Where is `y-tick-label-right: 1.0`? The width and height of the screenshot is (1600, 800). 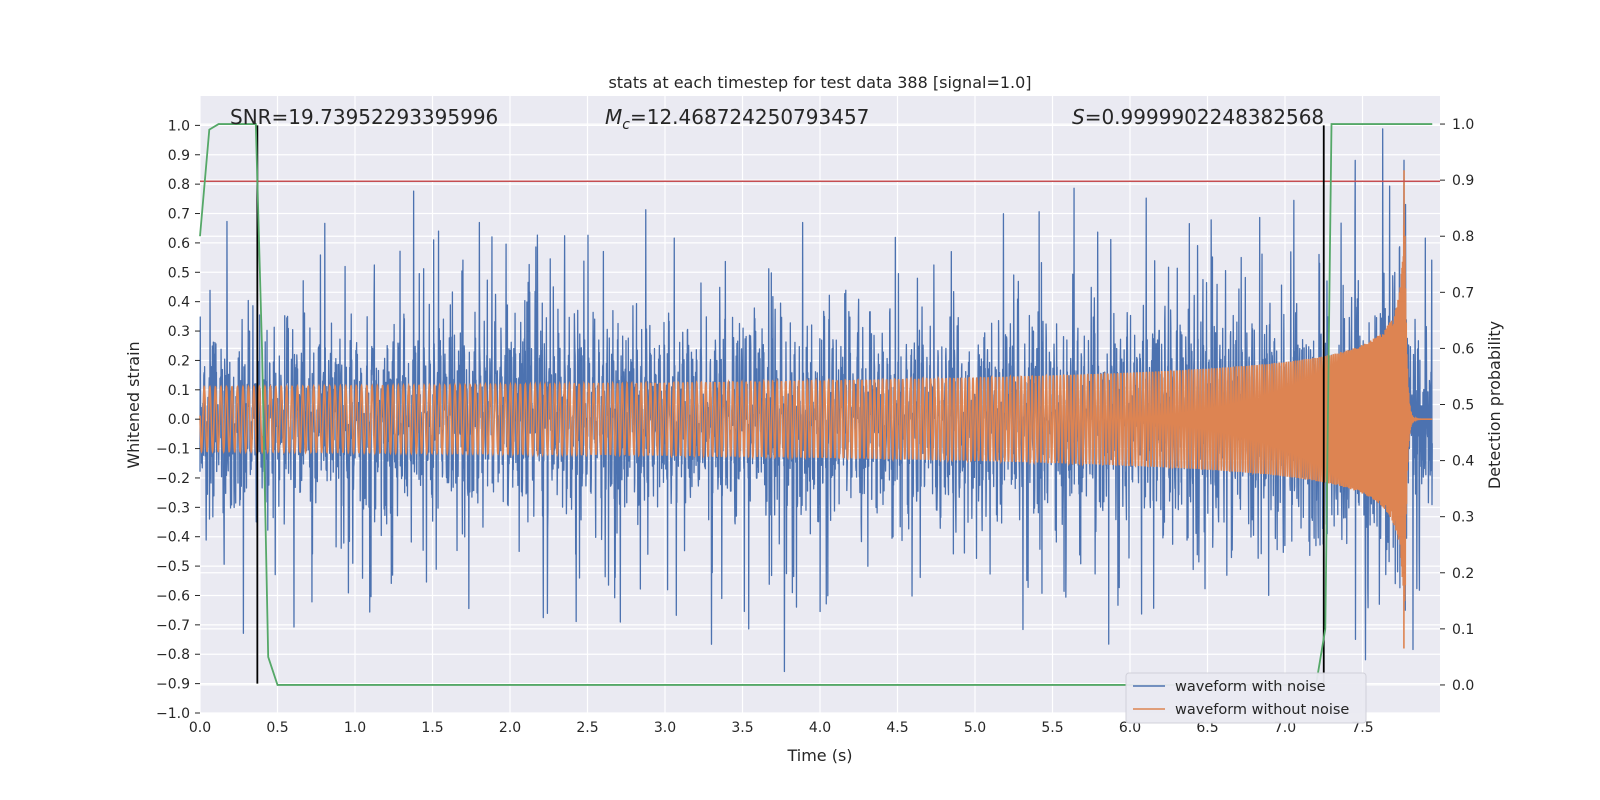 y-tick-label-right: 1.0 is located at coordinates (1463, 125).